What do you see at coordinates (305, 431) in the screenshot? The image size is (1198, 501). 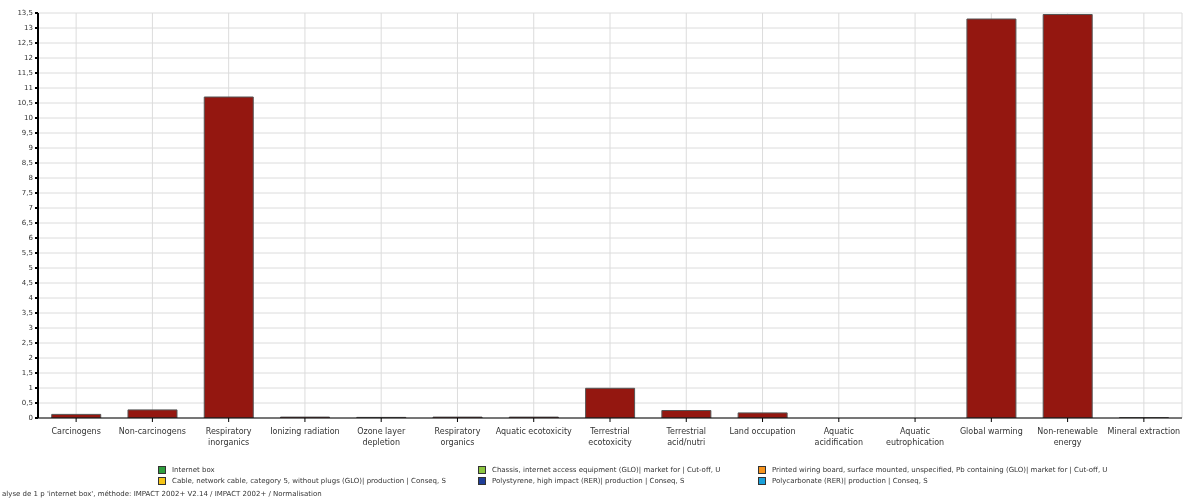 I see `x-tick-label: Ionizing radiation` at bounding box center [305, 431].